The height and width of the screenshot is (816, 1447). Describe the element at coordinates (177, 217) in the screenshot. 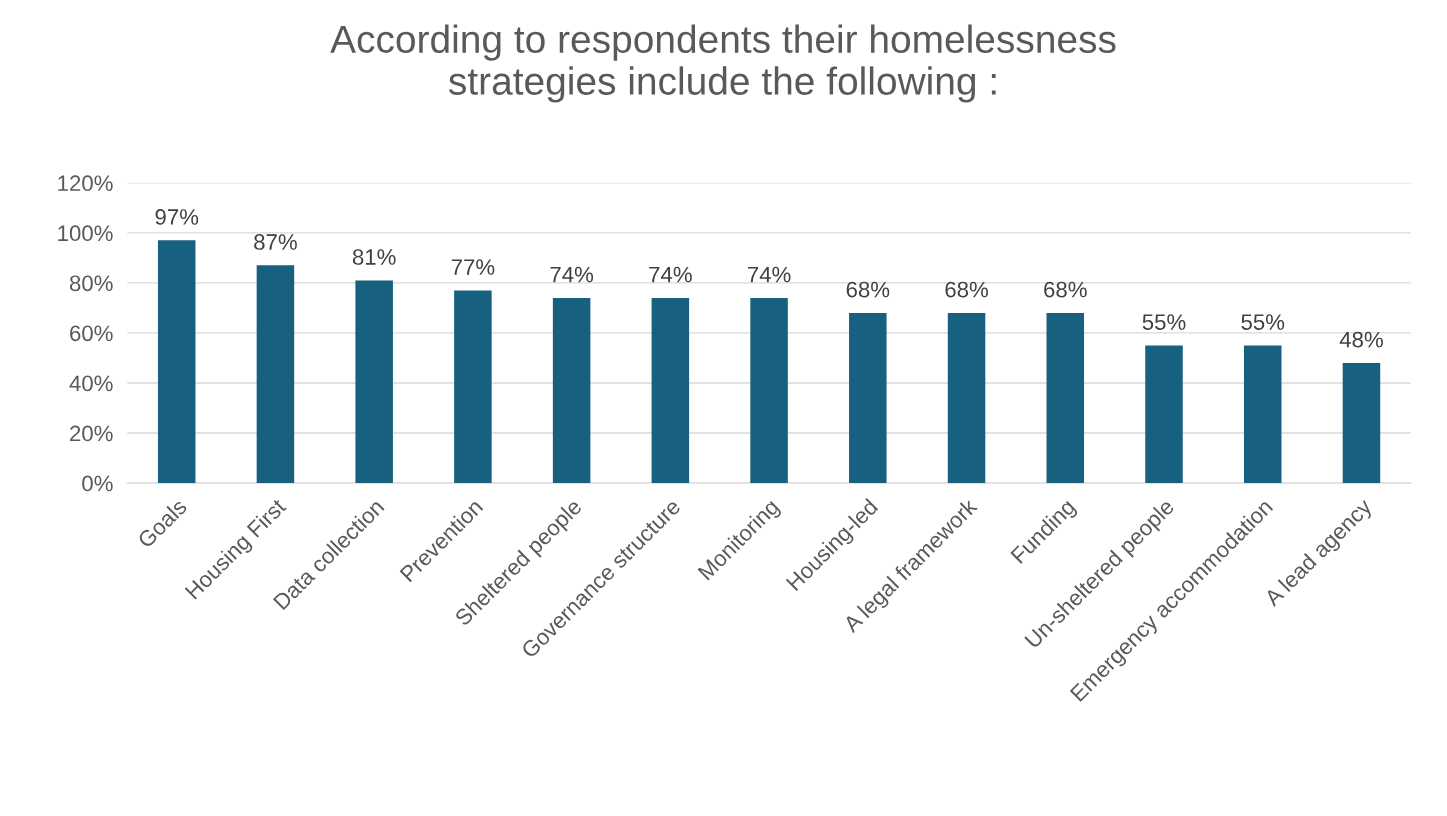

I see `data-label: 97%` at that location.